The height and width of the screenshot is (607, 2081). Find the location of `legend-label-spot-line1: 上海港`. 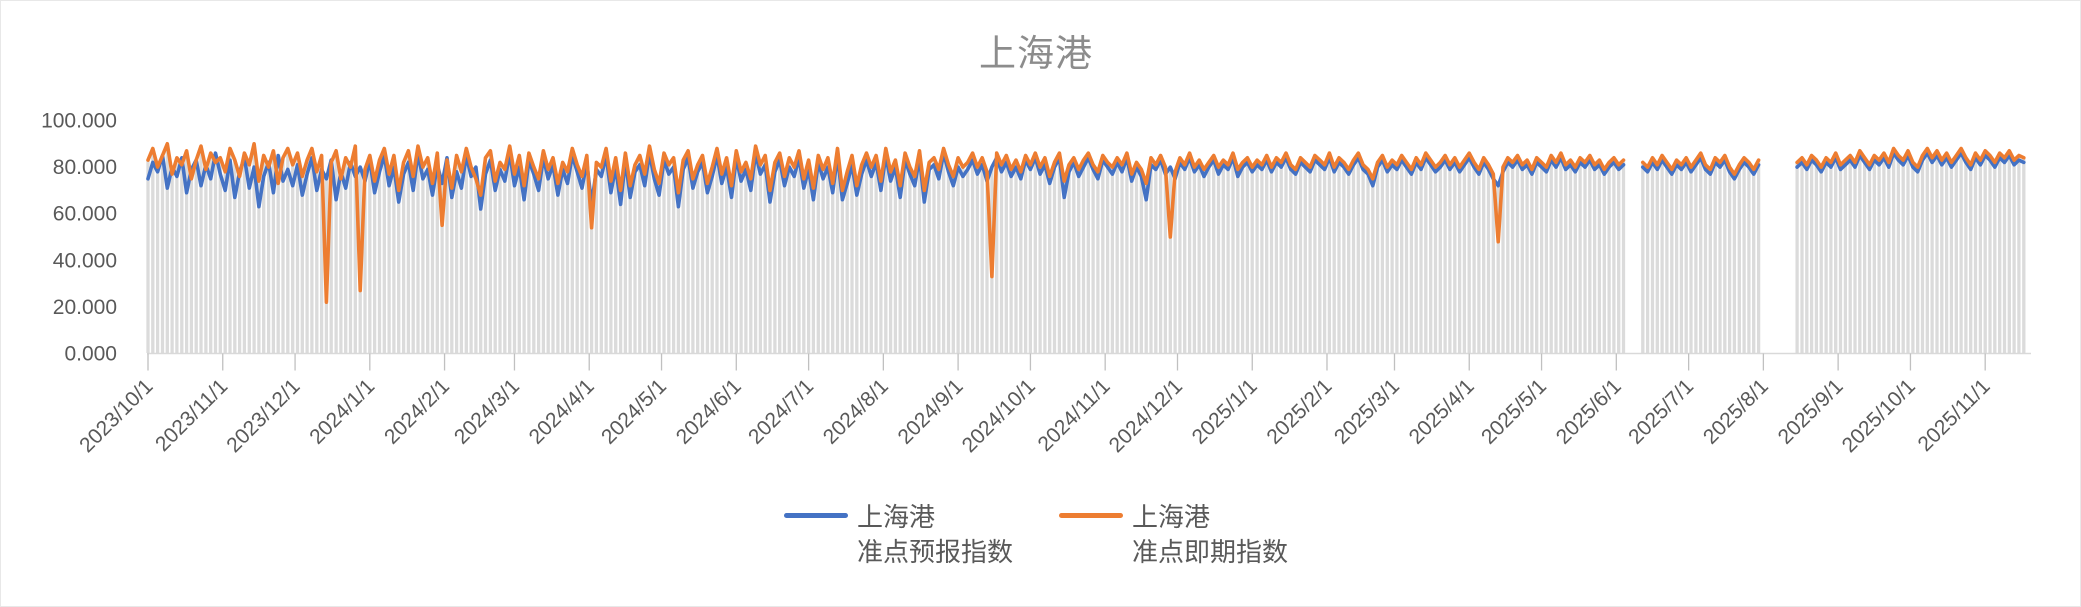

legend-label-spot-line1: 上海港 is located at coordinates (1171, 517).